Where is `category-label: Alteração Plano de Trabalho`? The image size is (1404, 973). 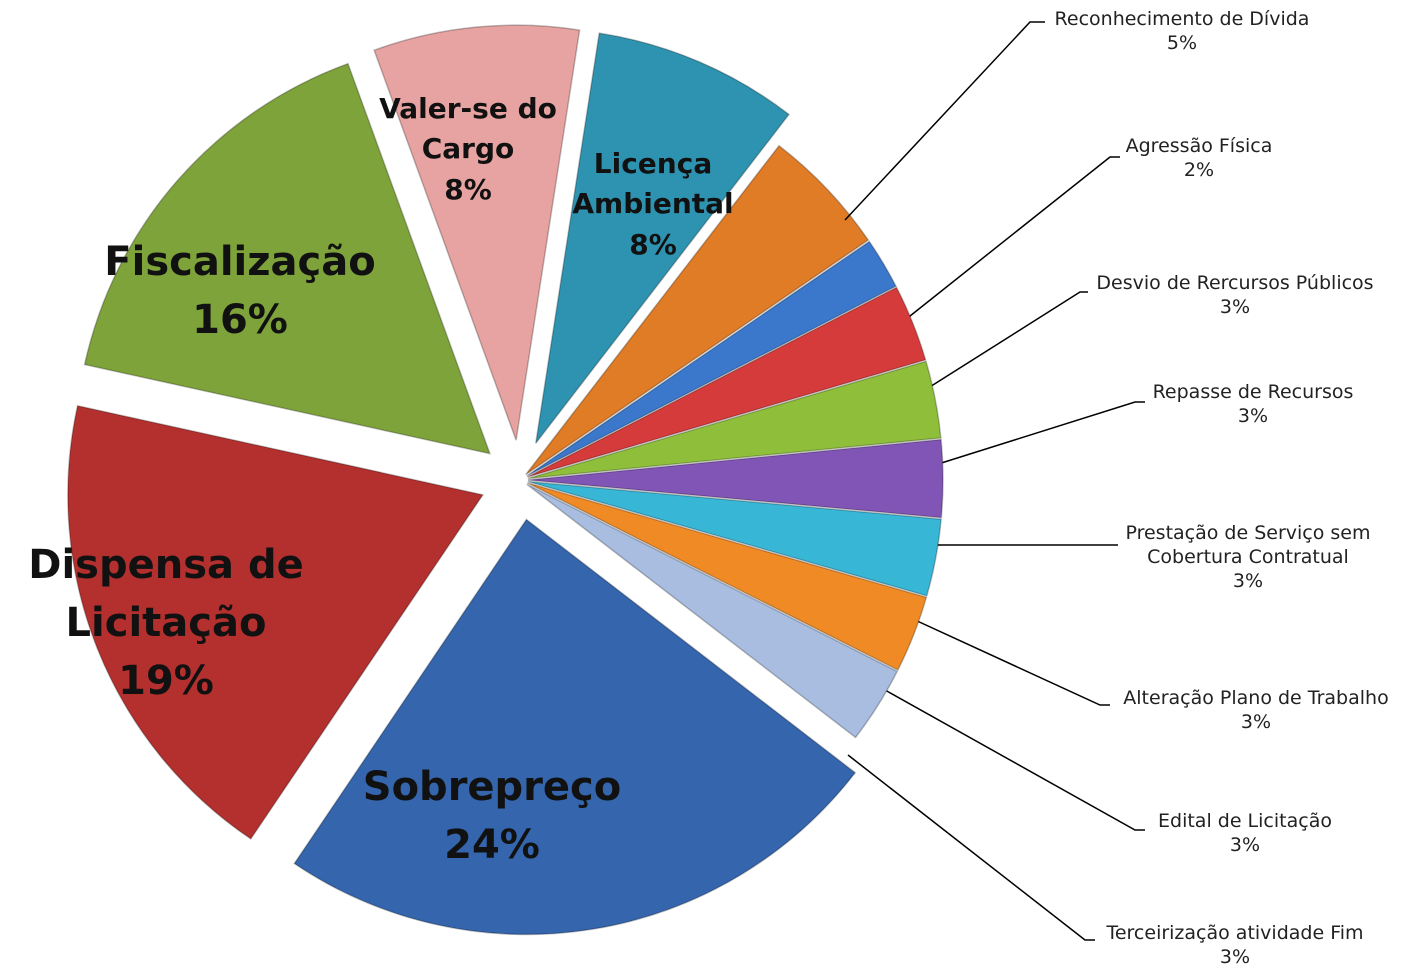 category-label: Alteração Plano de Trabalho is located at coordinates (1256, 698).